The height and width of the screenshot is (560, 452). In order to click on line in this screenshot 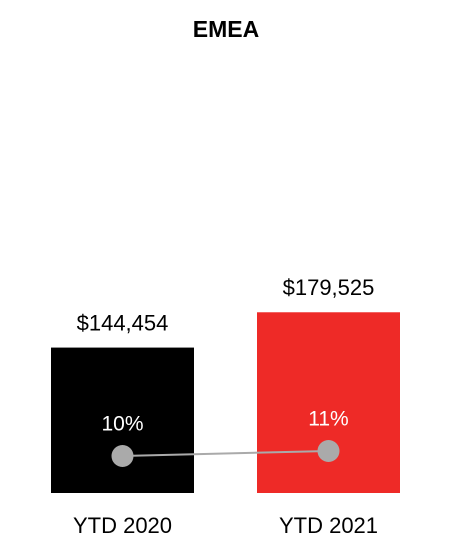, I will do `click(225, 453)`.